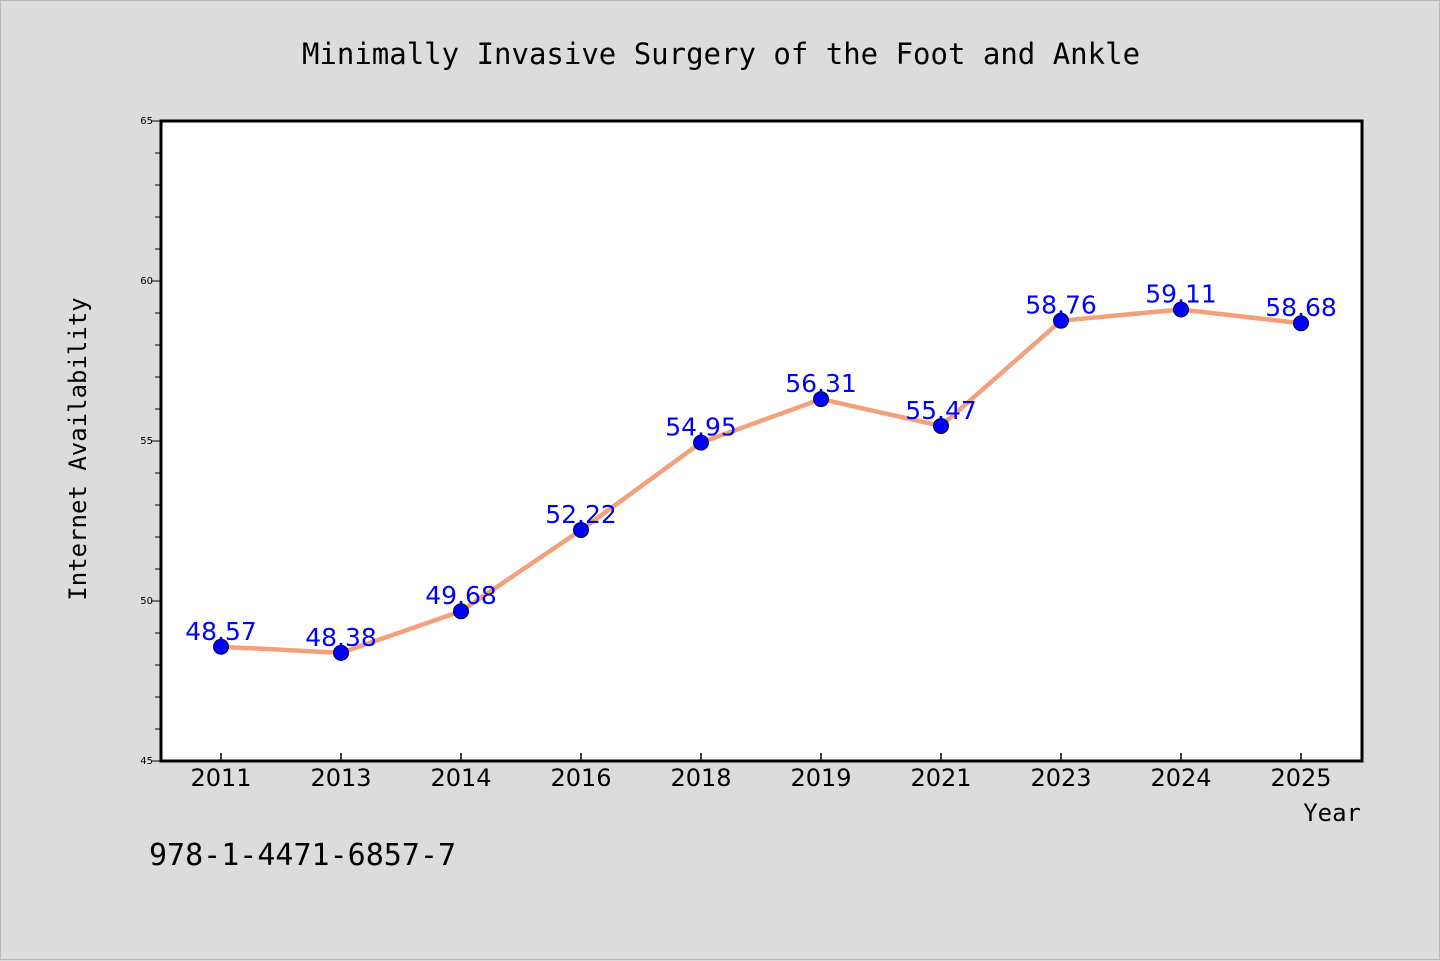 This screenshot has height=961, width=1440. I want to click on x-tick-label: 2021, so click(940, 778).